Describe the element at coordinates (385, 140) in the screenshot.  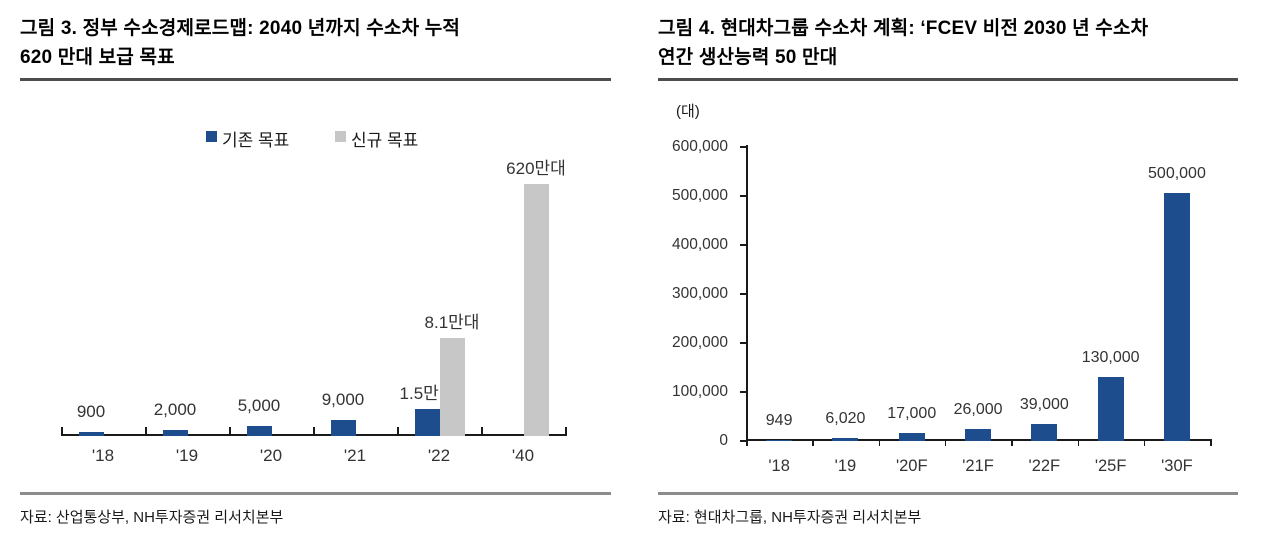
I see `legend-label-new-target: 신규 목표` at that location.